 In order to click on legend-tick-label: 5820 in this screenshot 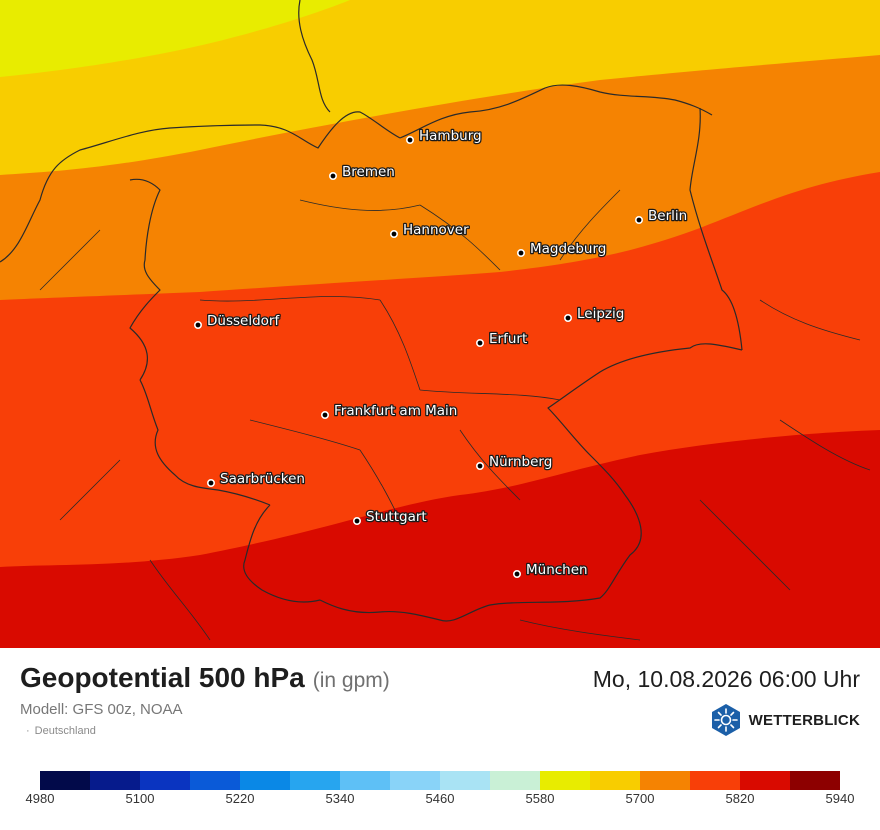, I will do `click(740, 798)`.